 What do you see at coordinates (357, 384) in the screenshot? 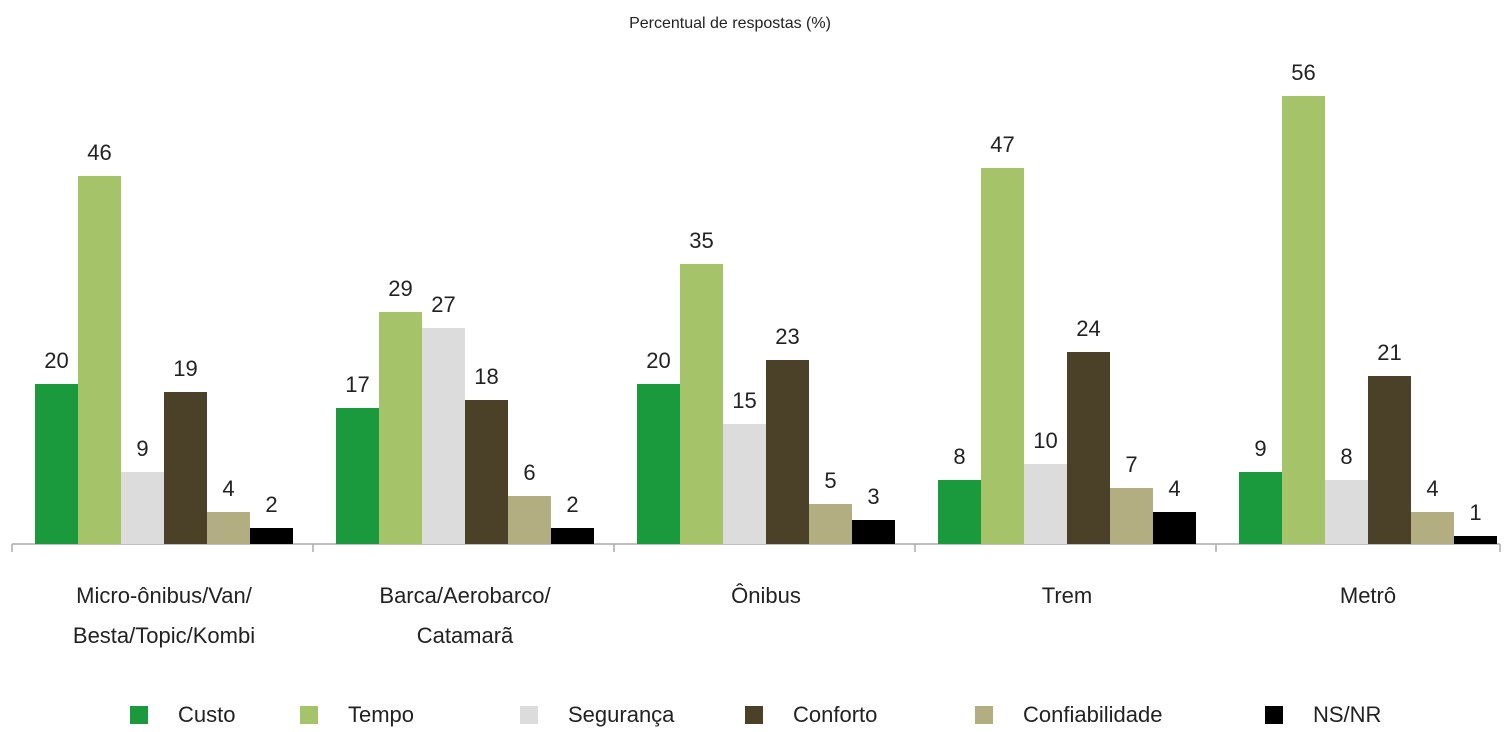
I see `value-label: 17` at bounding box center [357, 384].